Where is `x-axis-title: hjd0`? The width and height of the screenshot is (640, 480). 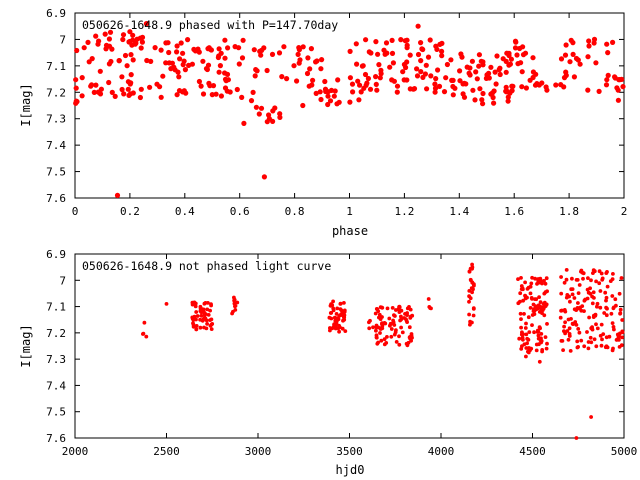 x-axis-title: hjd0 is located at coordinates (350, 470).